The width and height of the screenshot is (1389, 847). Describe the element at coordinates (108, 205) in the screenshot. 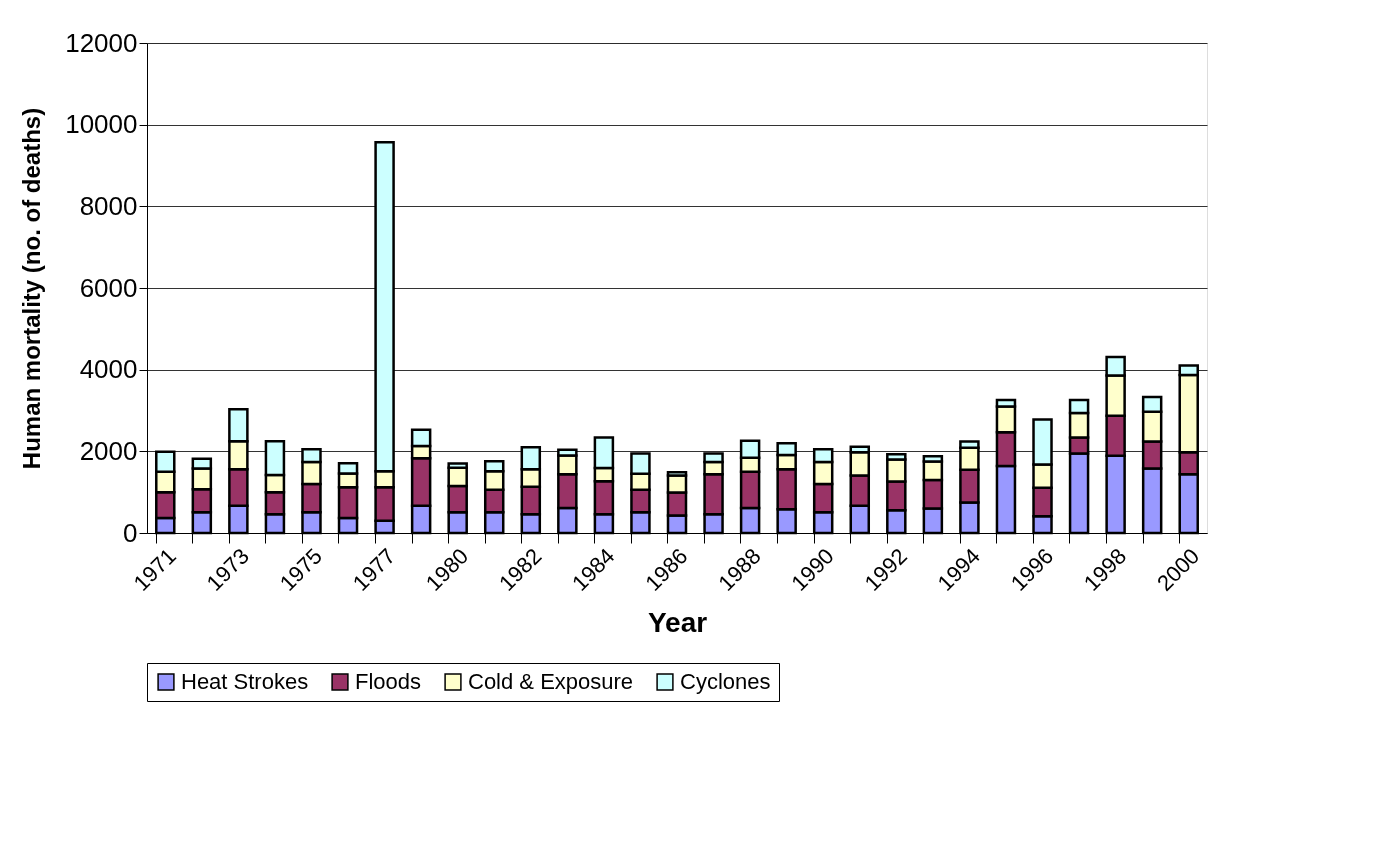

I see `y-tick-label: 8000` at that location.